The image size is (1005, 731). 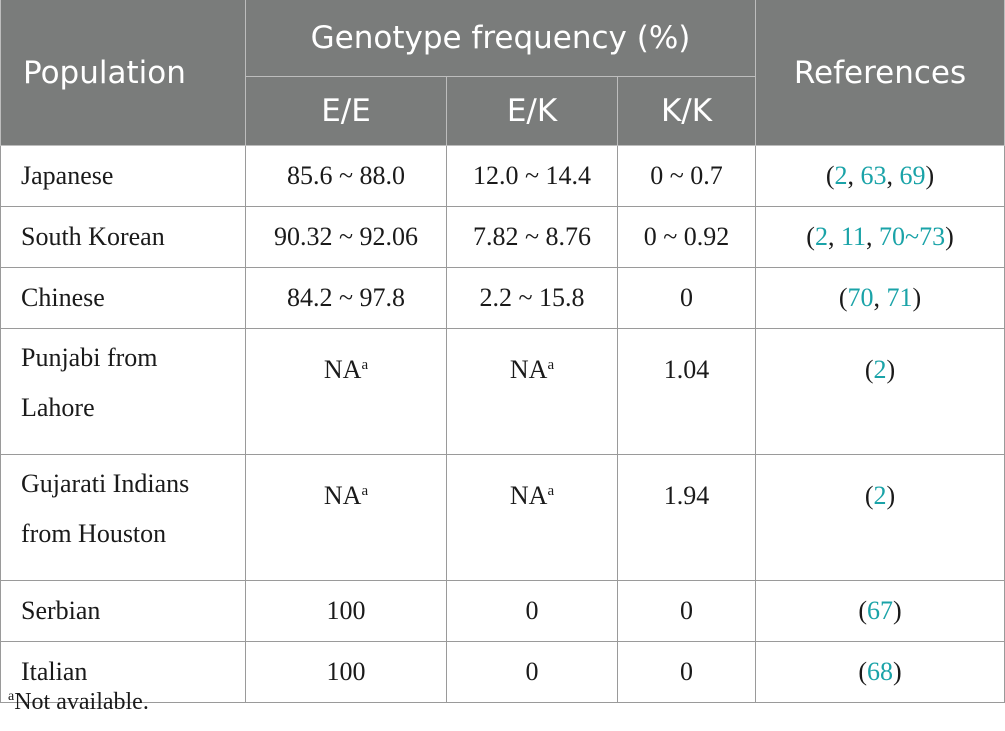 I want to click on ee-cell: 90.32 ~ 92.06, so click(x=346, y=237).